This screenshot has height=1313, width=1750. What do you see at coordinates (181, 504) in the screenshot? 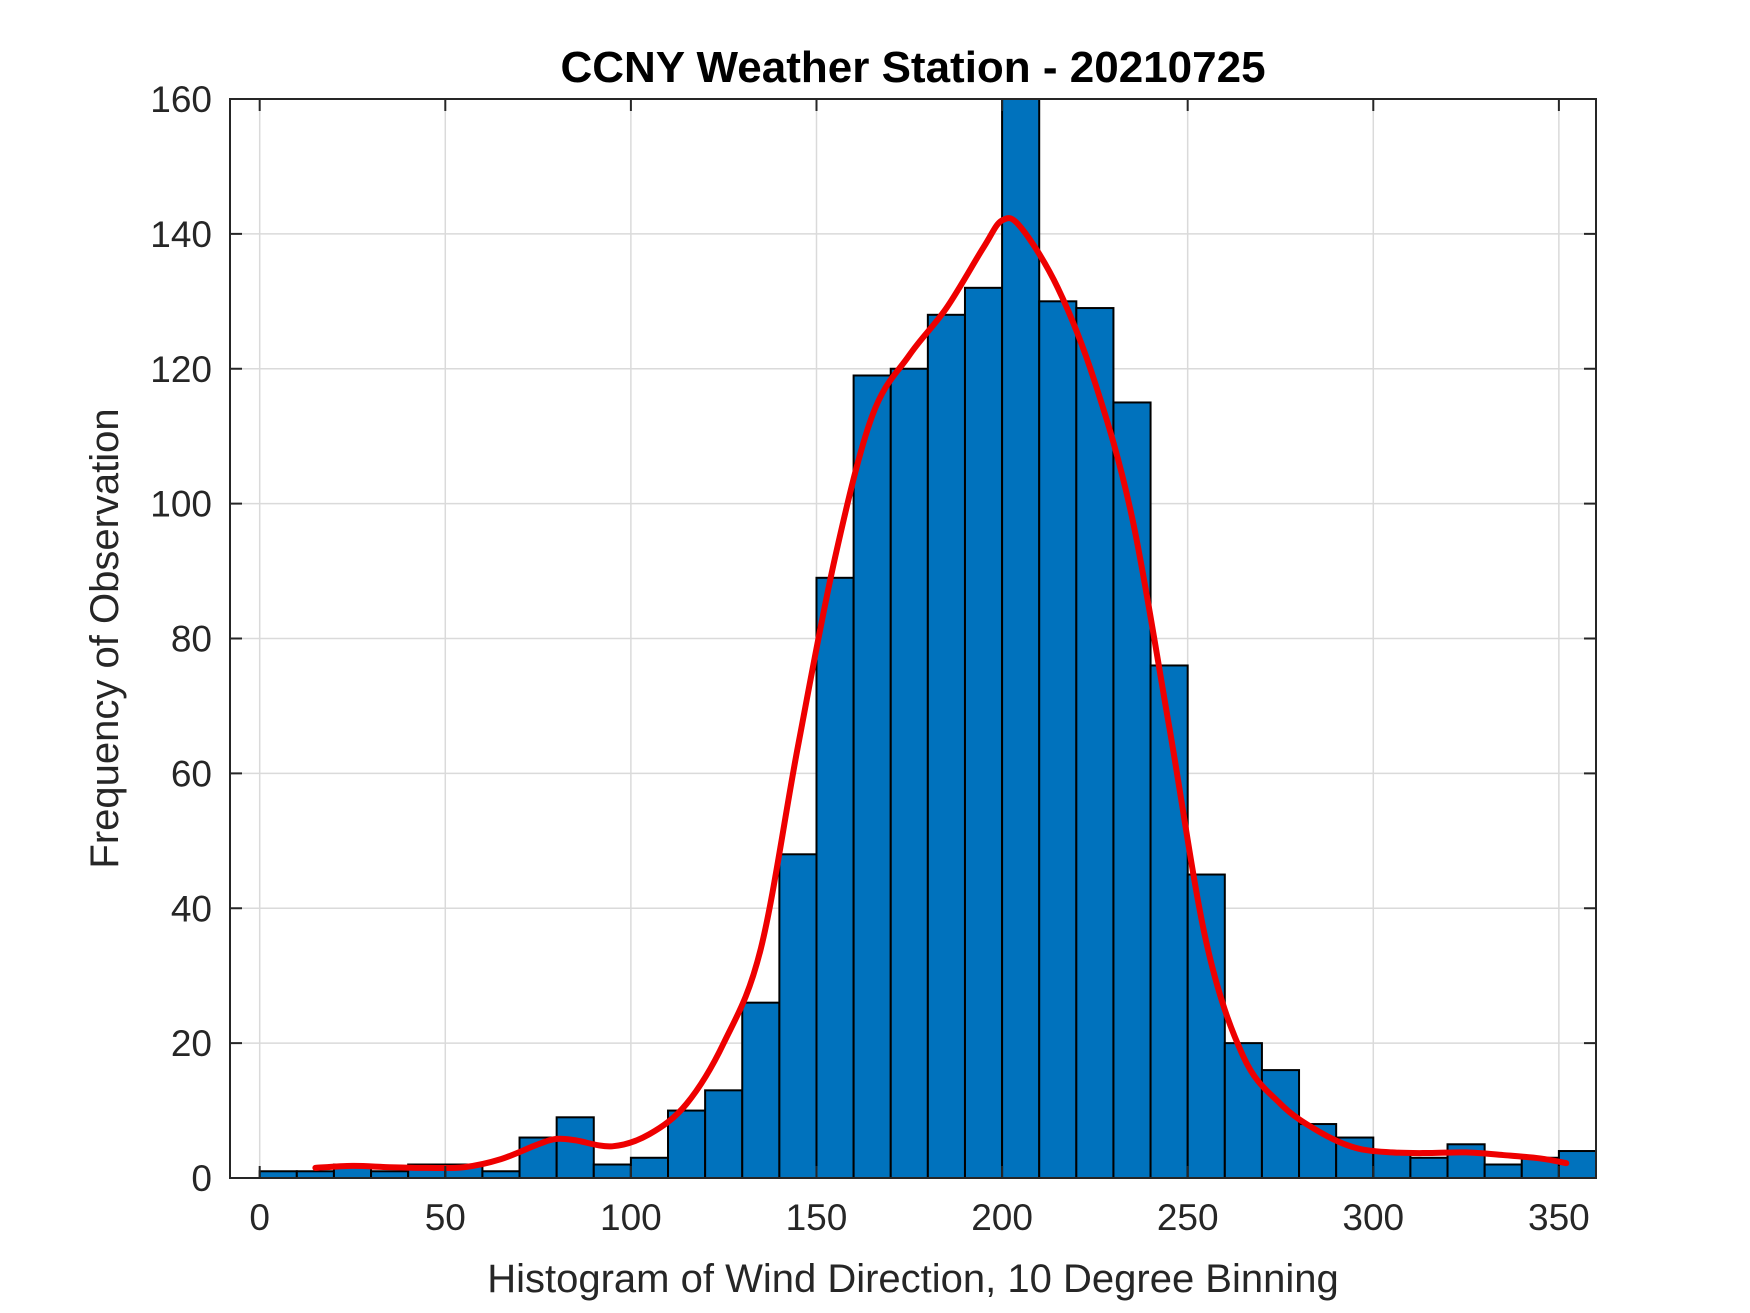
I see `y-tick-label: 100` at bounding box center [181, 504].